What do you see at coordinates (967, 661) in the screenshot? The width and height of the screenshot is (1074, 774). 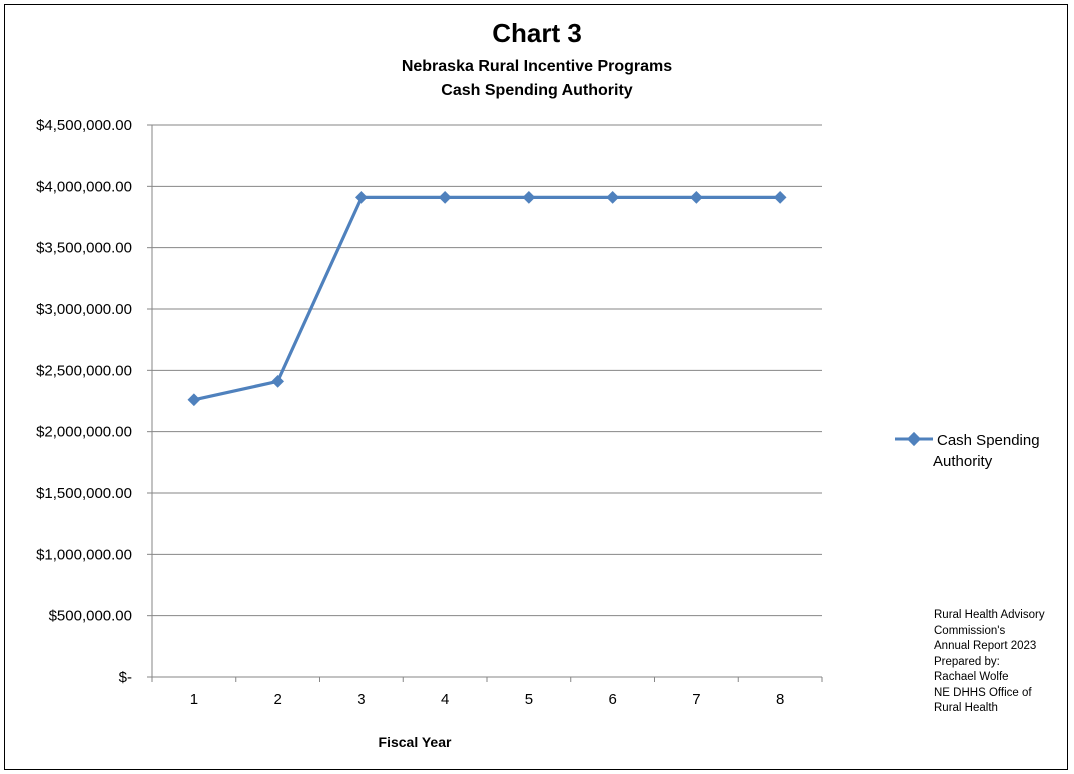 I see `note-line: Prepared by:` at bounding box center [967, 661].